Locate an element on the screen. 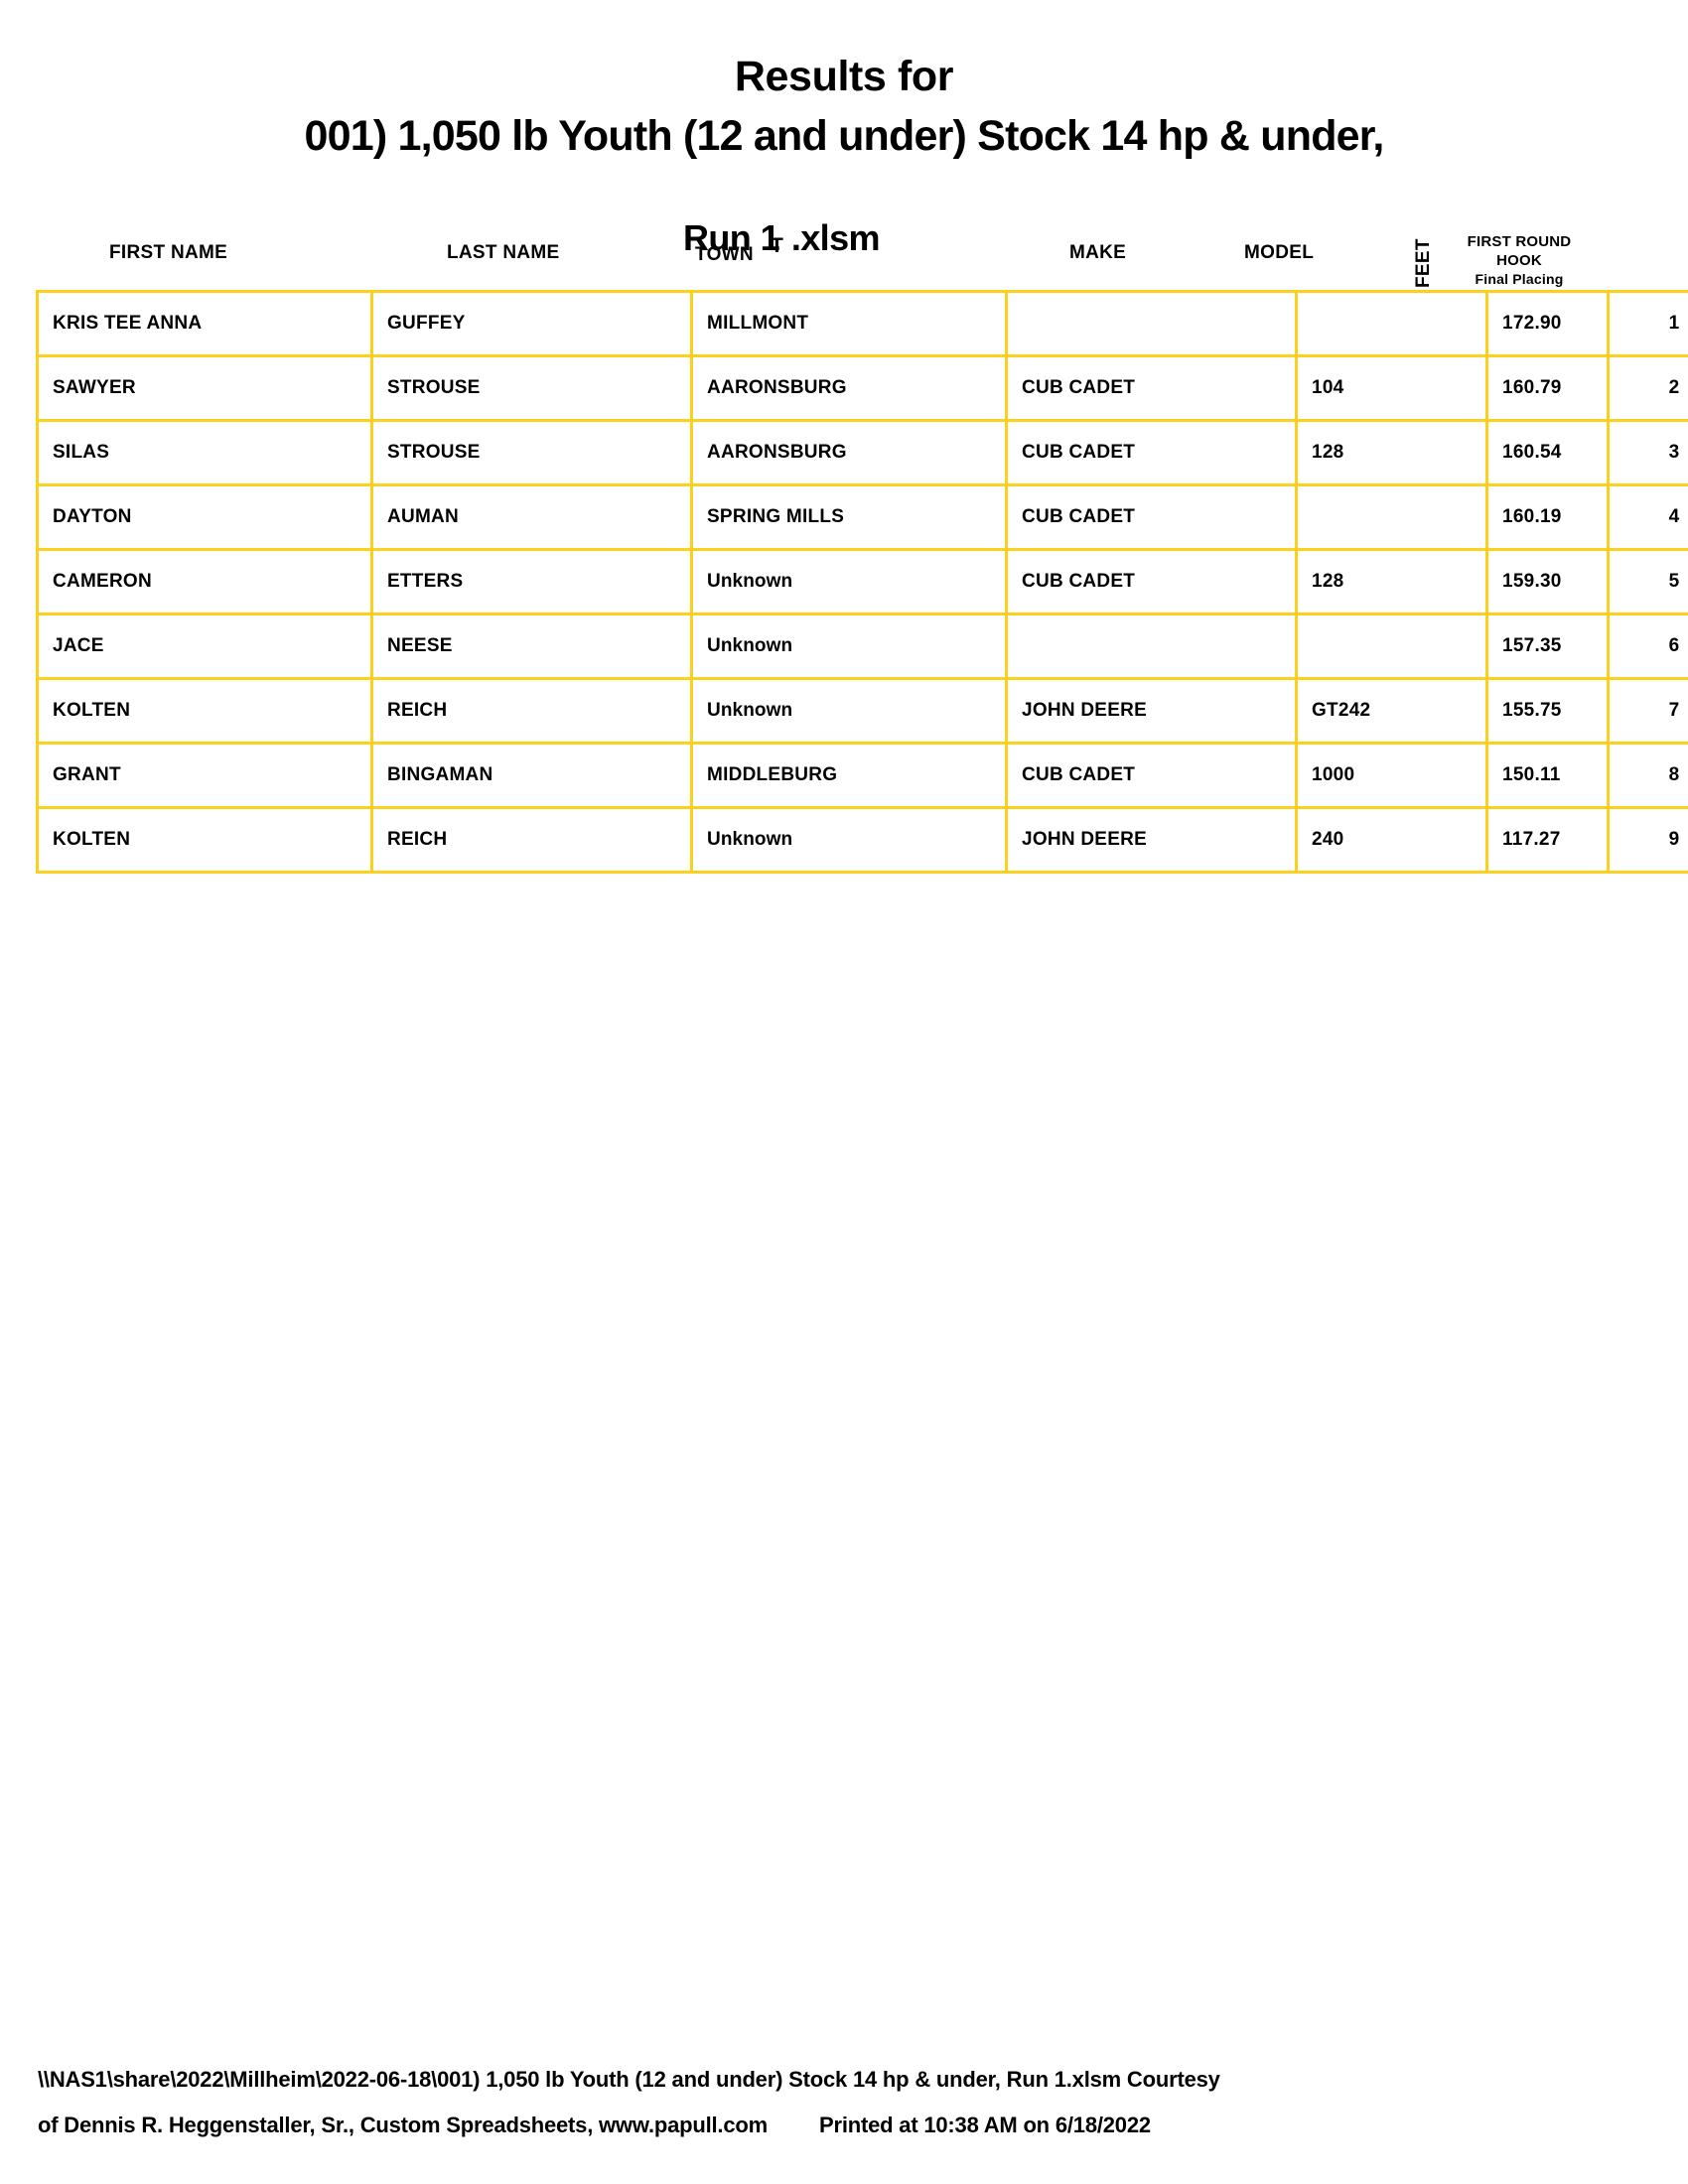  cell-placing: 5 is located at coordinates (1647, 581).